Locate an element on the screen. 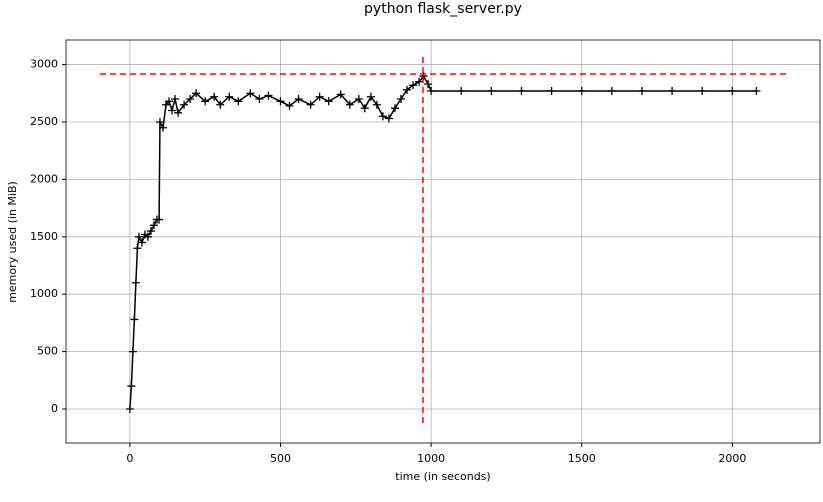 This screenshot has height=502, width=823. y-tick-label: 500 is located at coordinates (47, 351).